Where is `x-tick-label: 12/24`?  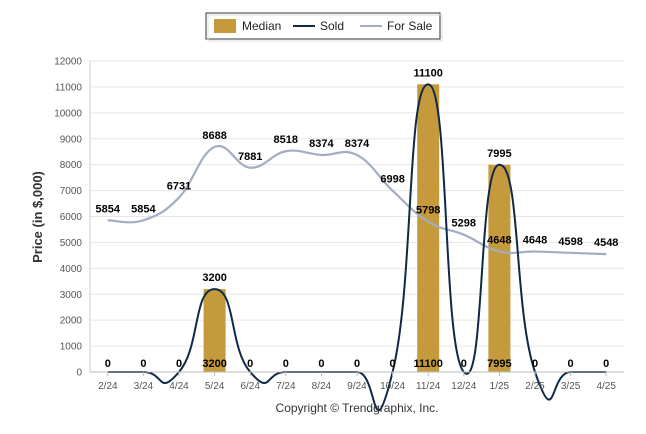 x-tick-label: 12/24 is located at coordinates (463, 386).